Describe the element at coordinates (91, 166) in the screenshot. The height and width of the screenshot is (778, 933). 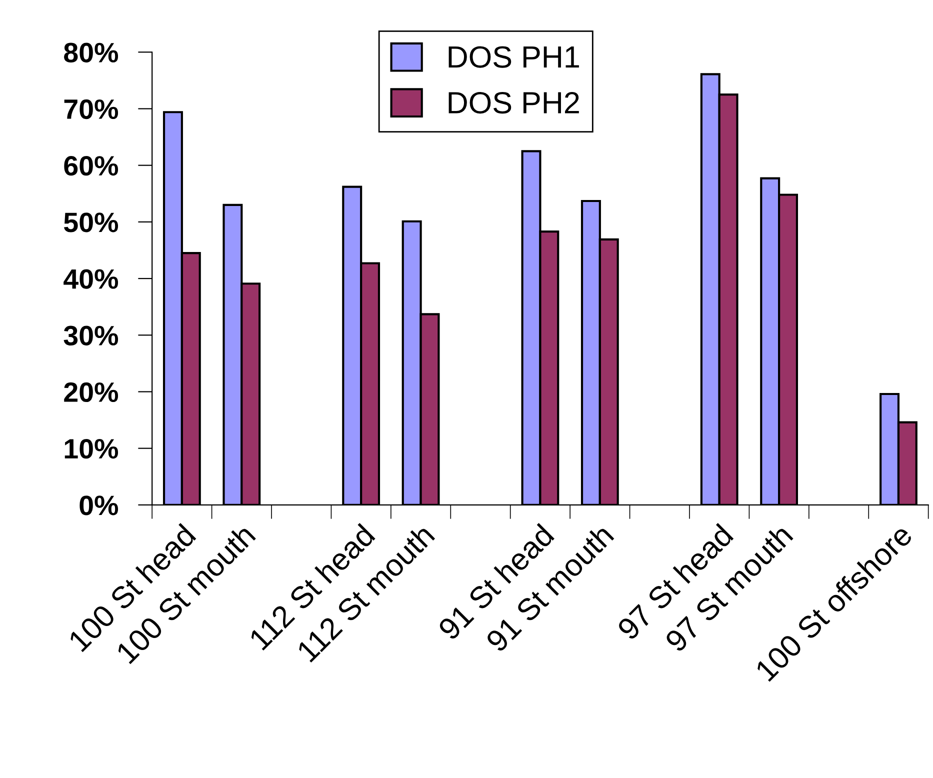
I see `y-tick-label: 60%` at that location.